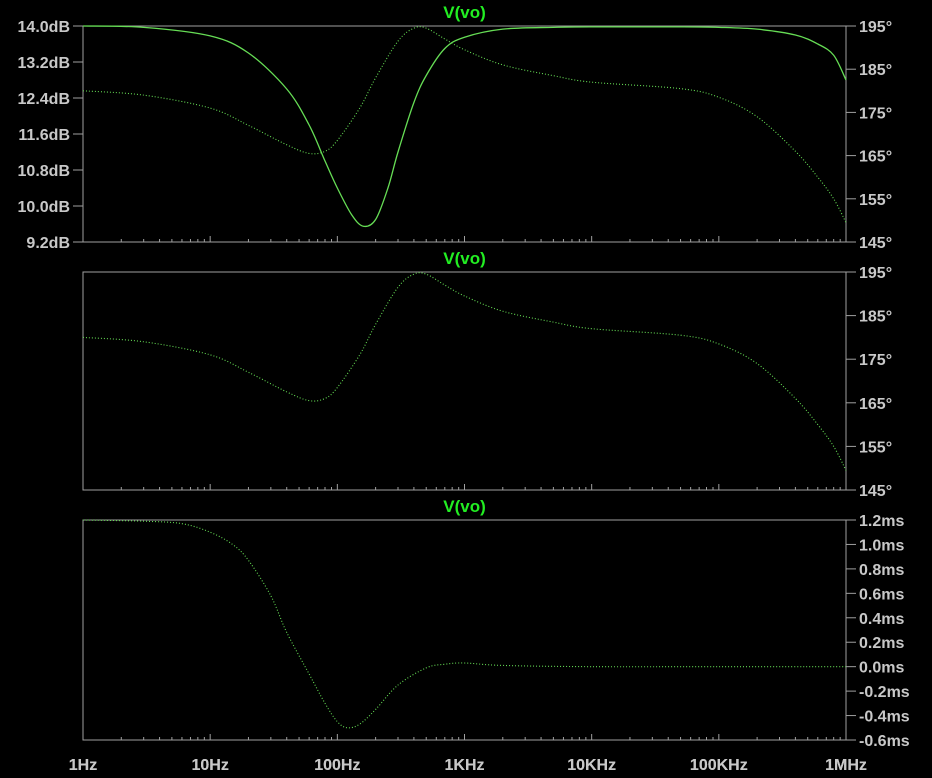 This screenshot has width=932, height=778. I want to click on x-tick-label: 1MHz, so click(846, 765).